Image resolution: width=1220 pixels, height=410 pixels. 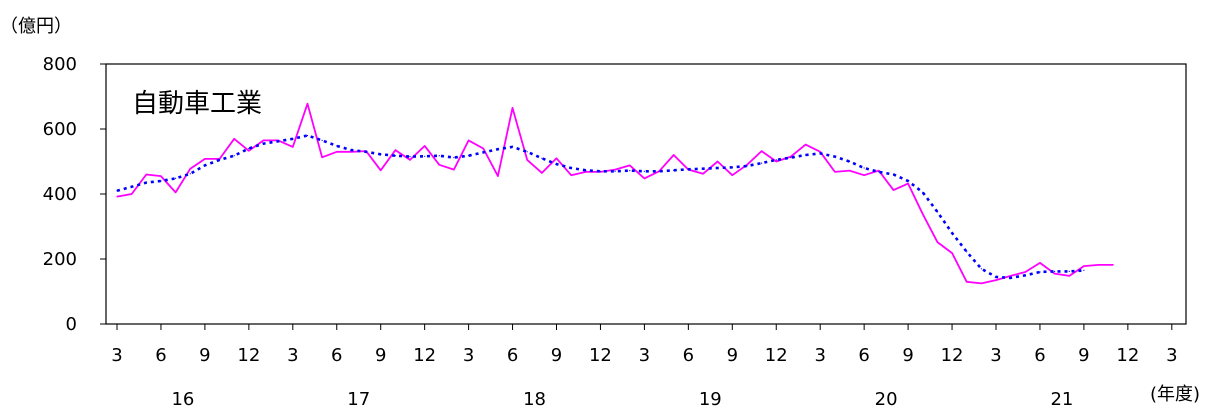 What do you see at coordinates (182, 399) in the screenshot?
I see `year-label: 16` at bounding box center [182, 399].